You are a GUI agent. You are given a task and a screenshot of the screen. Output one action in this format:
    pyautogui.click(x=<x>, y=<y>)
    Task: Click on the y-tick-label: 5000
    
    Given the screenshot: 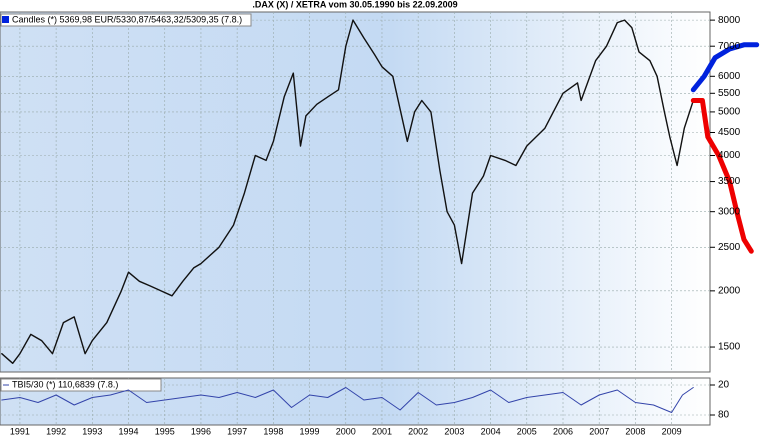 What is the action you would take?
    pyautogui.click(x=729, y=112)
    